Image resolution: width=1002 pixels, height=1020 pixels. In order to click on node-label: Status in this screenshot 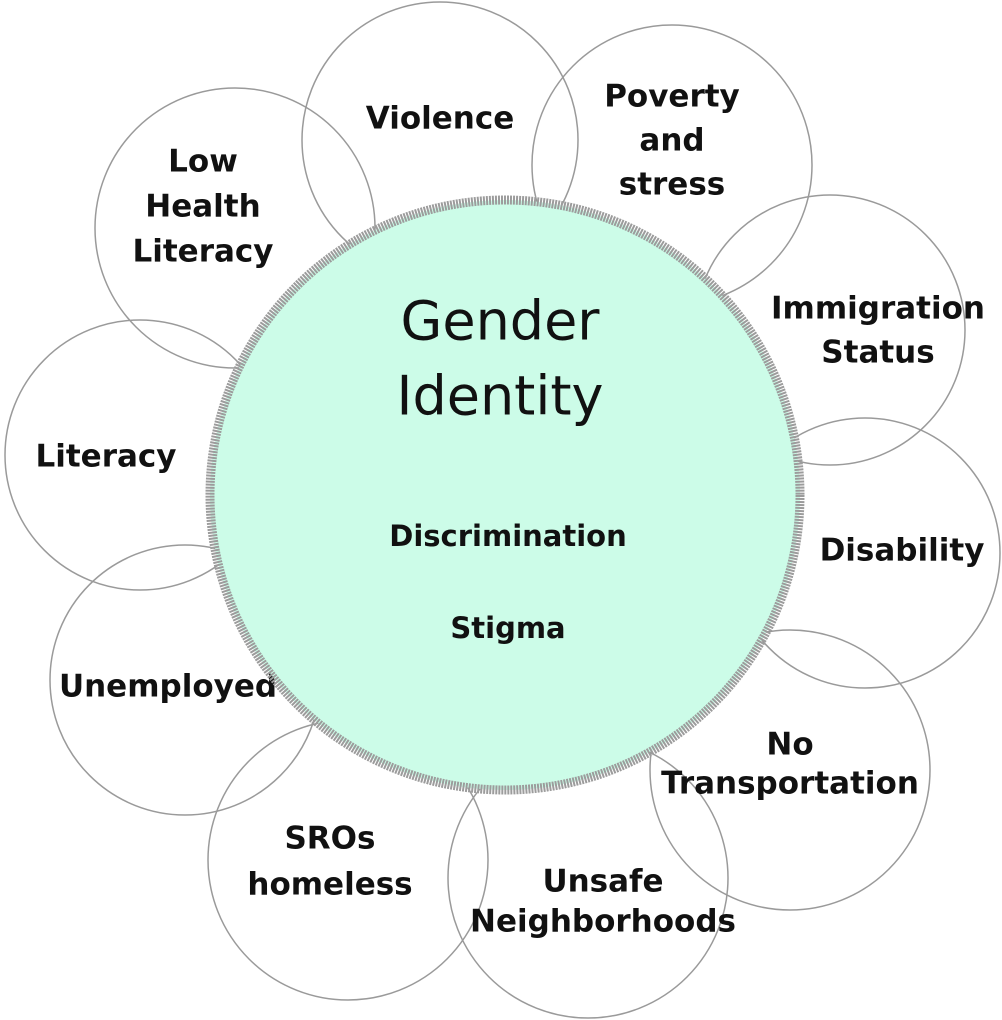, I will do `click(877, 353)`.